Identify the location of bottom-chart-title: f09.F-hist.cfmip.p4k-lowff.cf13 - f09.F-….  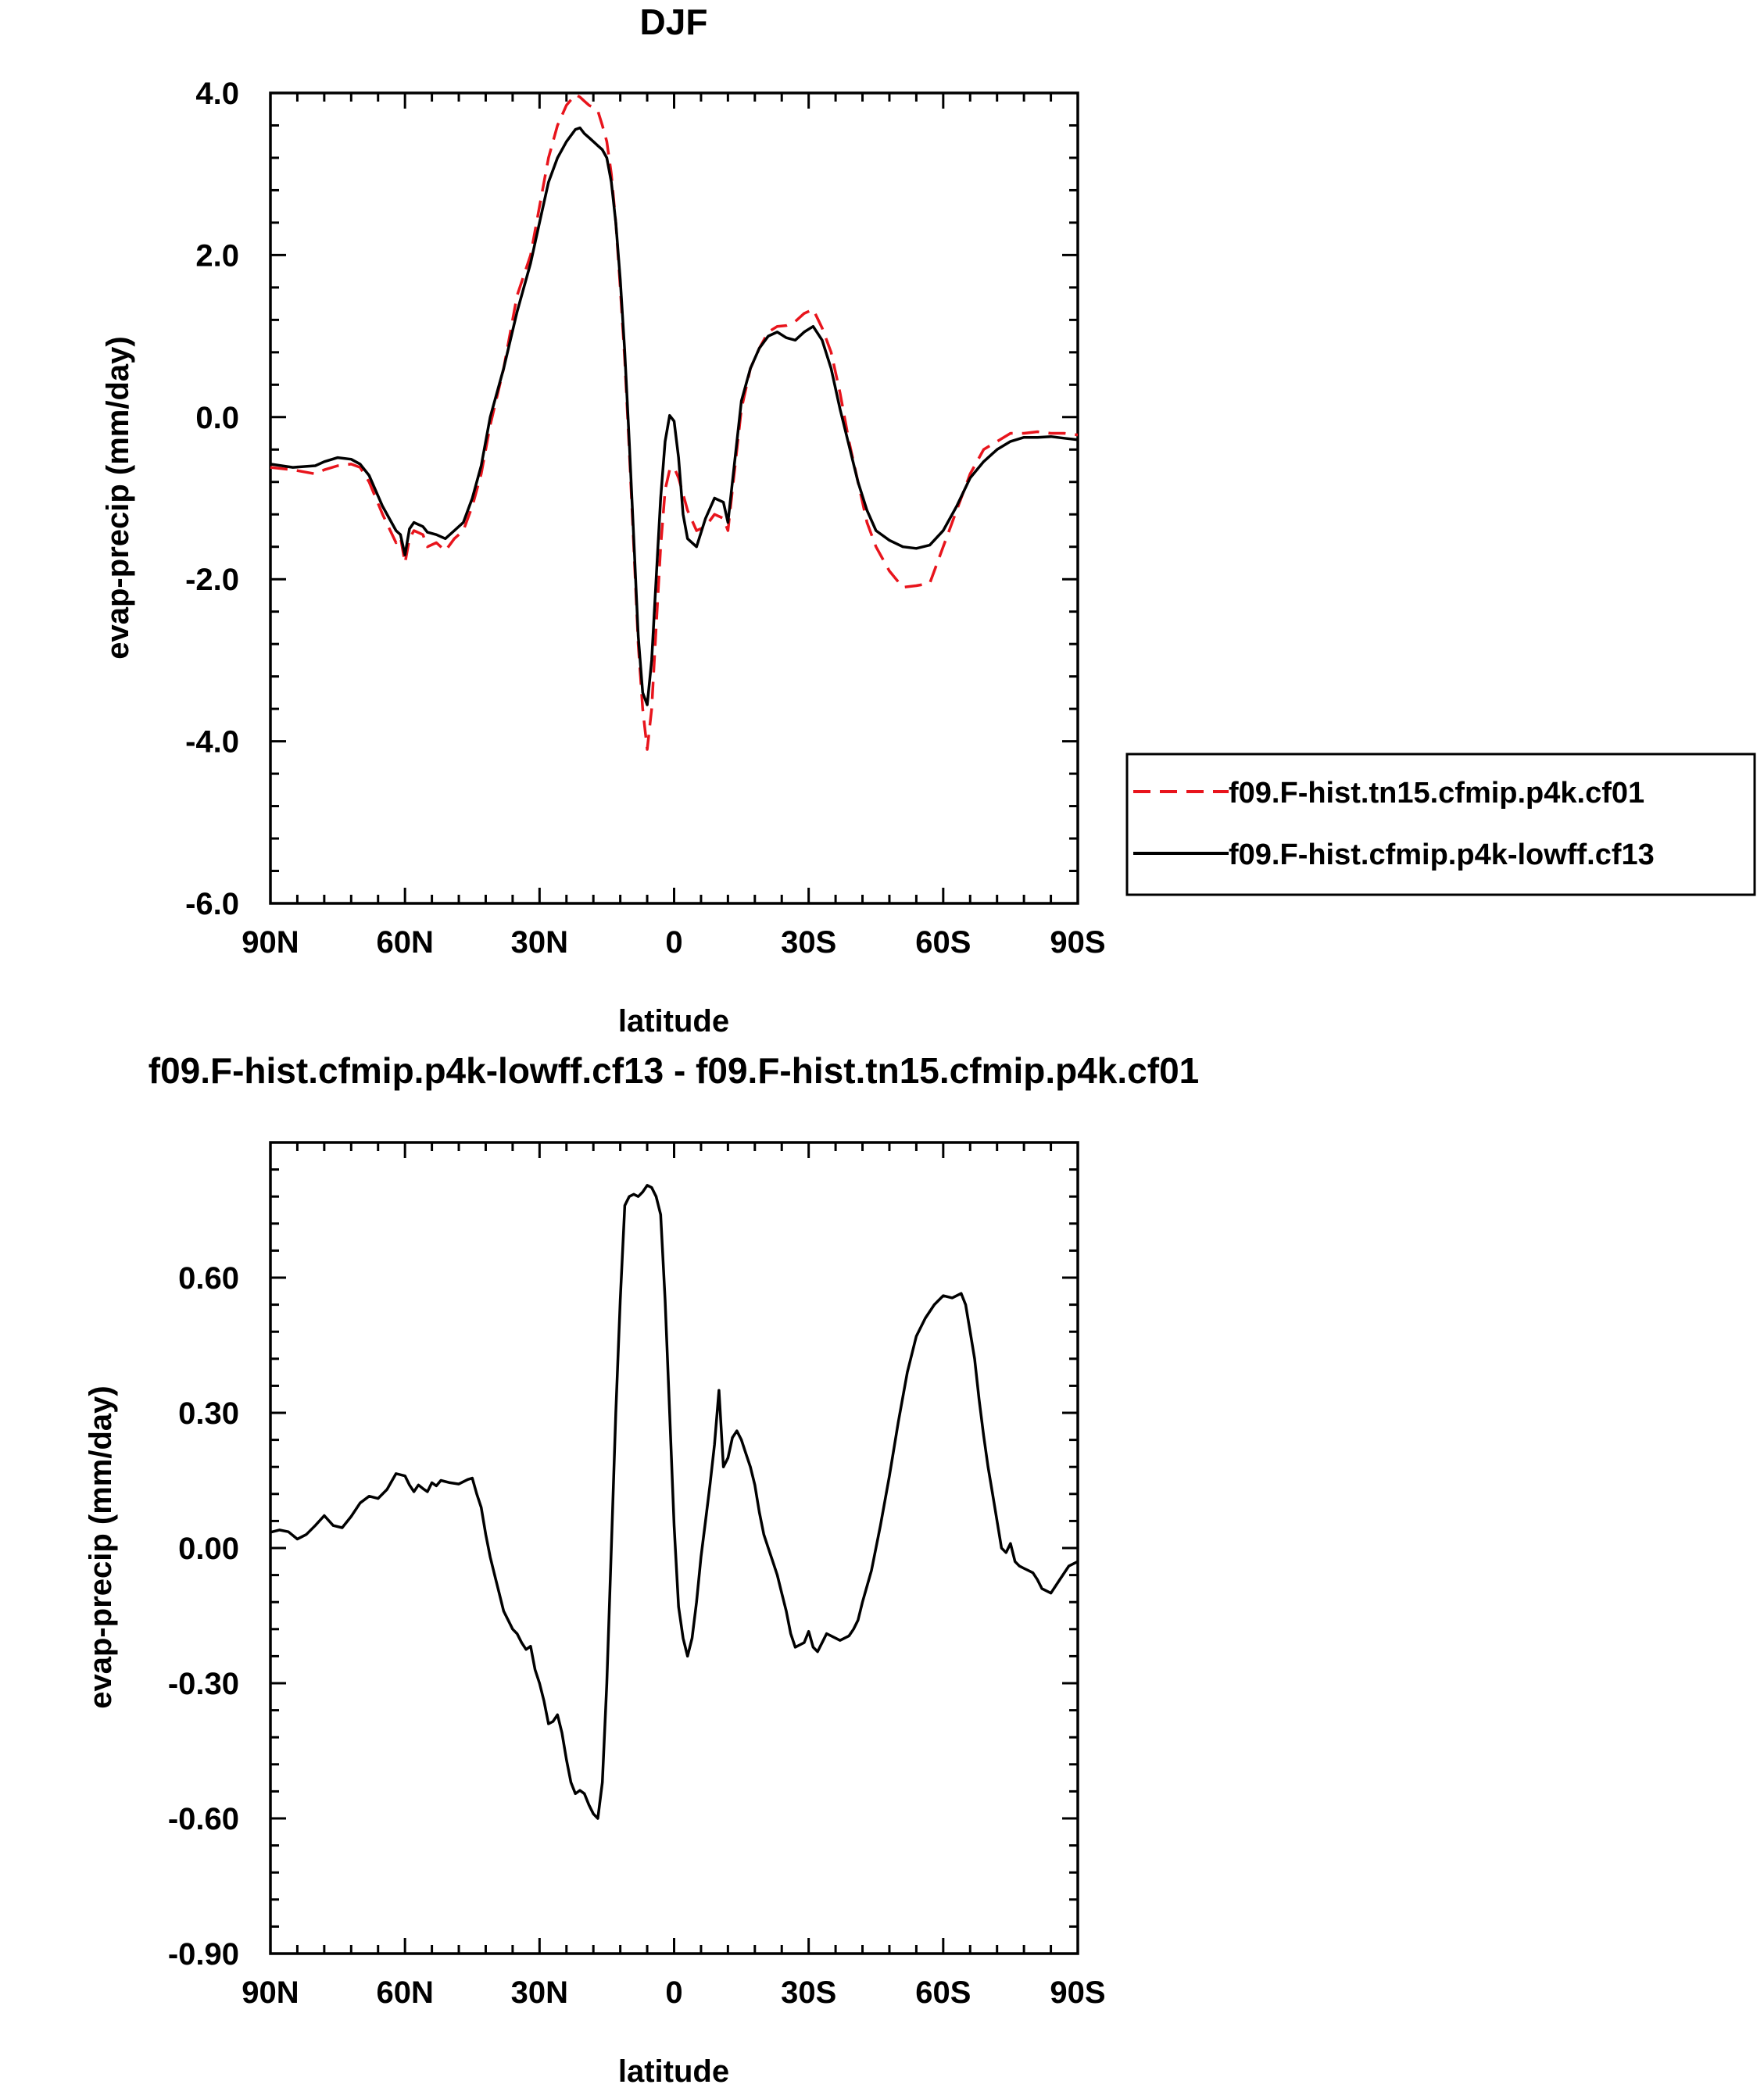
(674, 1070).